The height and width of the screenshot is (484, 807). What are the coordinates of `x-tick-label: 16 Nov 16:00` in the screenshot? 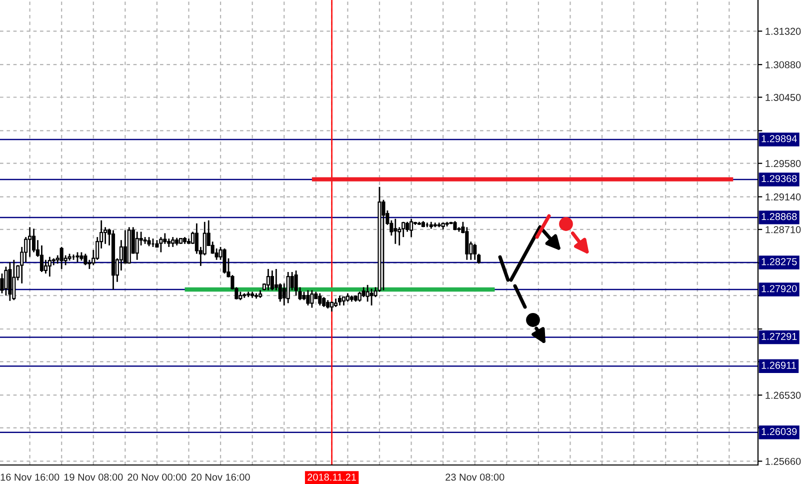 It's located at (30, 477).